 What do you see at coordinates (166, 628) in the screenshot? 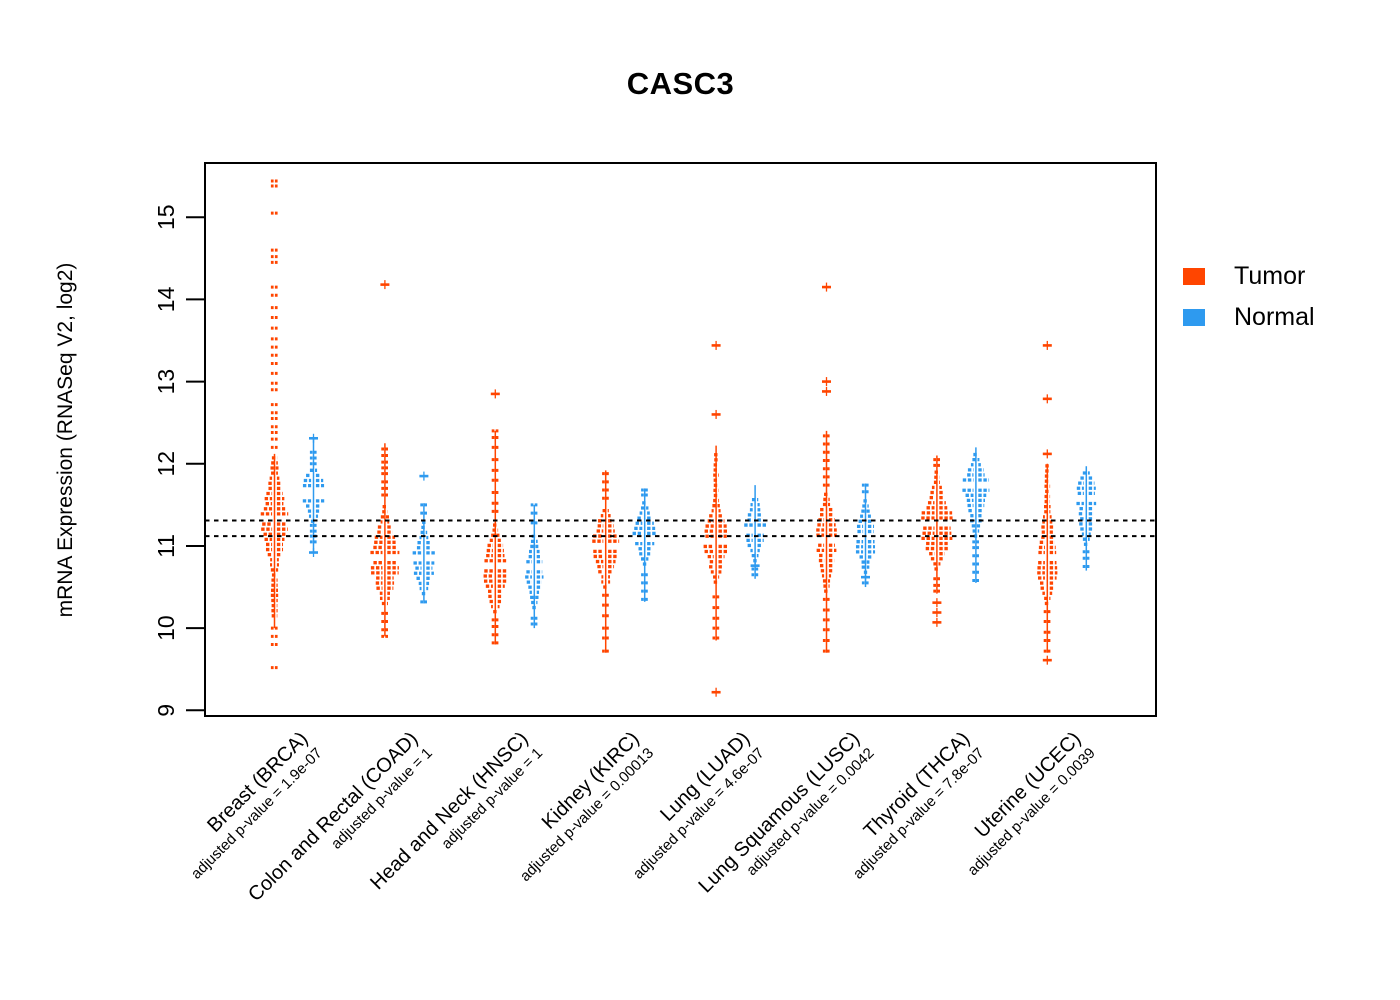
I see `y-tick-label: 10` at bounding box center [166, 628].